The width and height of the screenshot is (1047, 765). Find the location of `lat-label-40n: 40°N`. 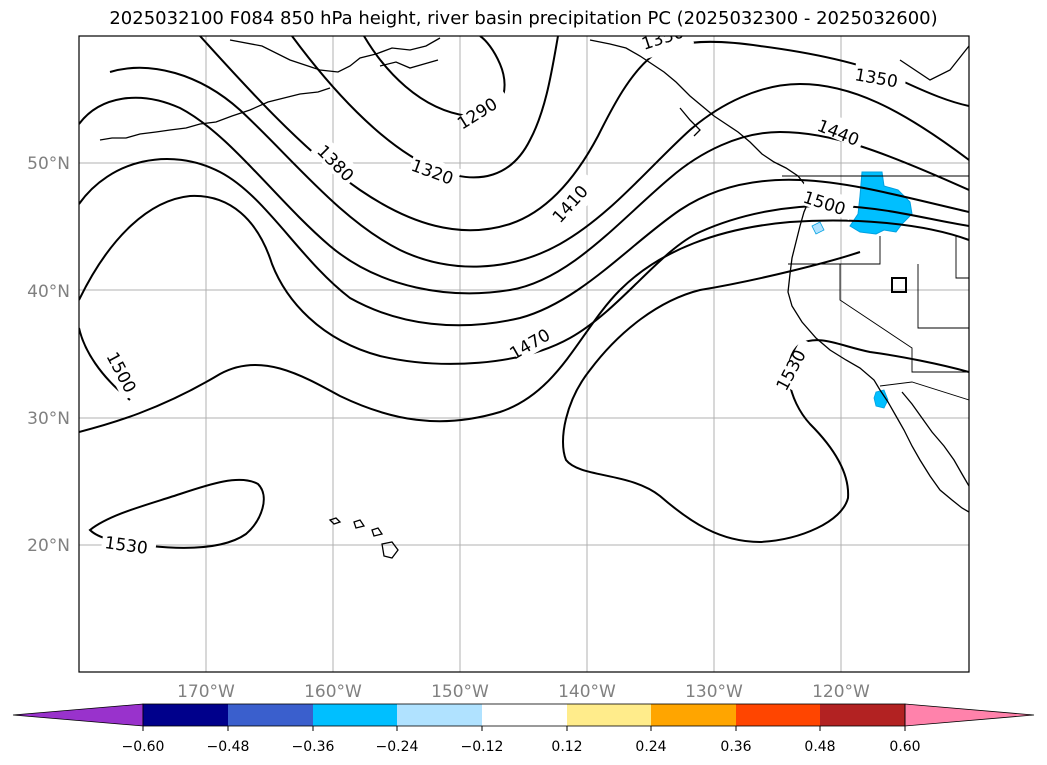

lat-label-40n: 40°N is located at coordinates (48, 292).